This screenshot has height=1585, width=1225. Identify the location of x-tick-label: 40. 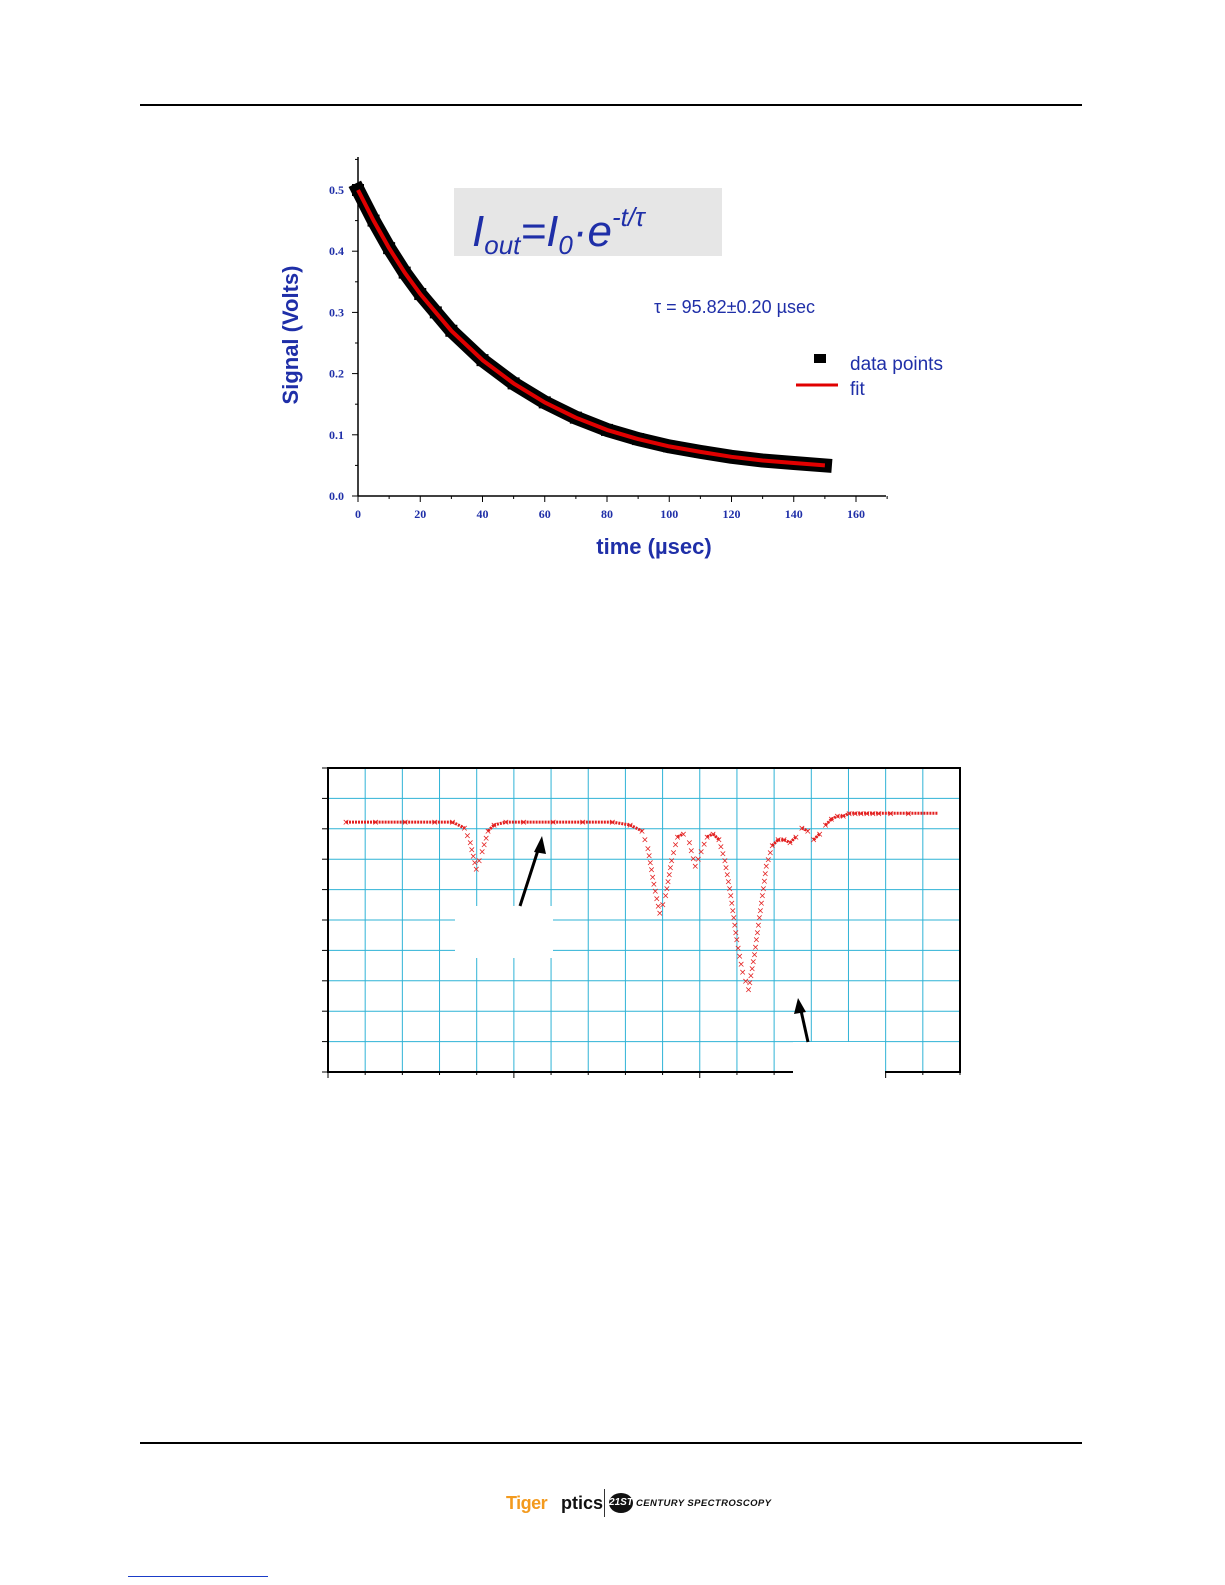
(483, 514).